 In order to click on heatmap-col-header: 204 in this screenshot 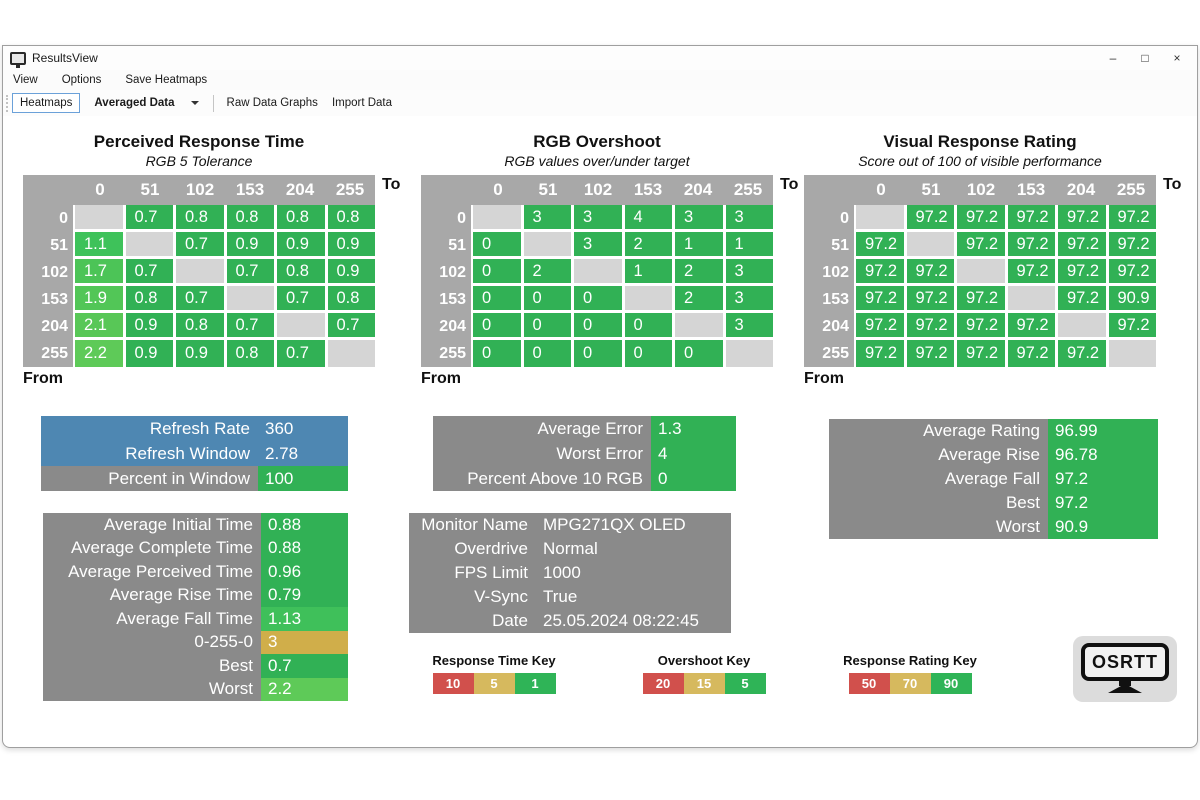, I will do `click(1081, 189)`.